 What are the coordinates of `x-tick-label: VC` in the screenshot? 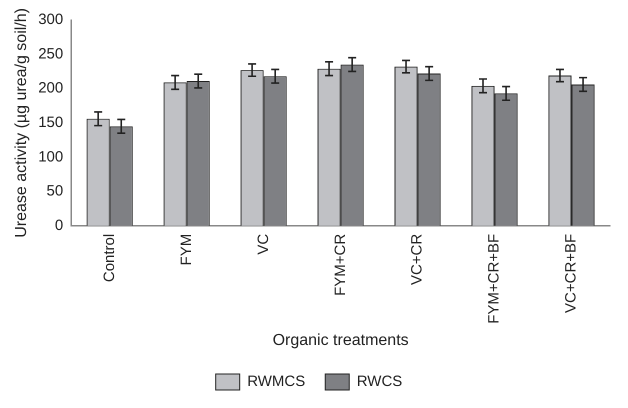 It's located at (263, 244).